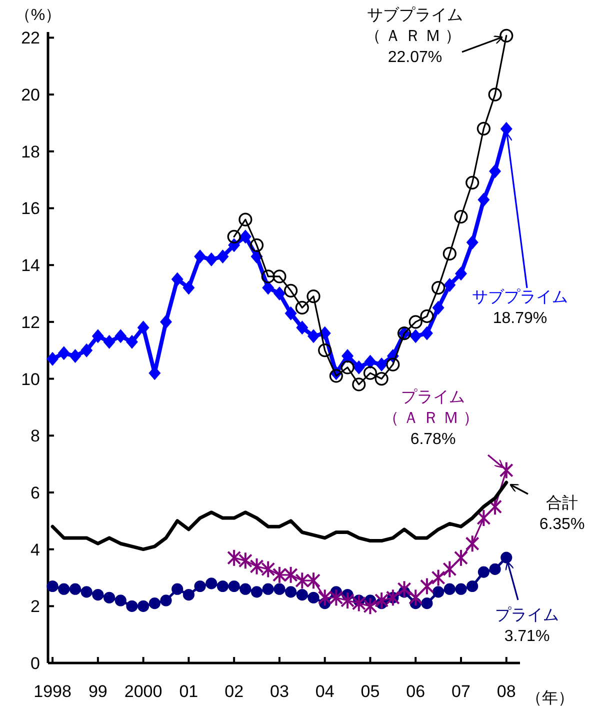 The height and width of the screenshot is (706, 592). Describe the element at coordinates (415, 57) in the screenshot. I see `annotation: 22.07%` at that location.